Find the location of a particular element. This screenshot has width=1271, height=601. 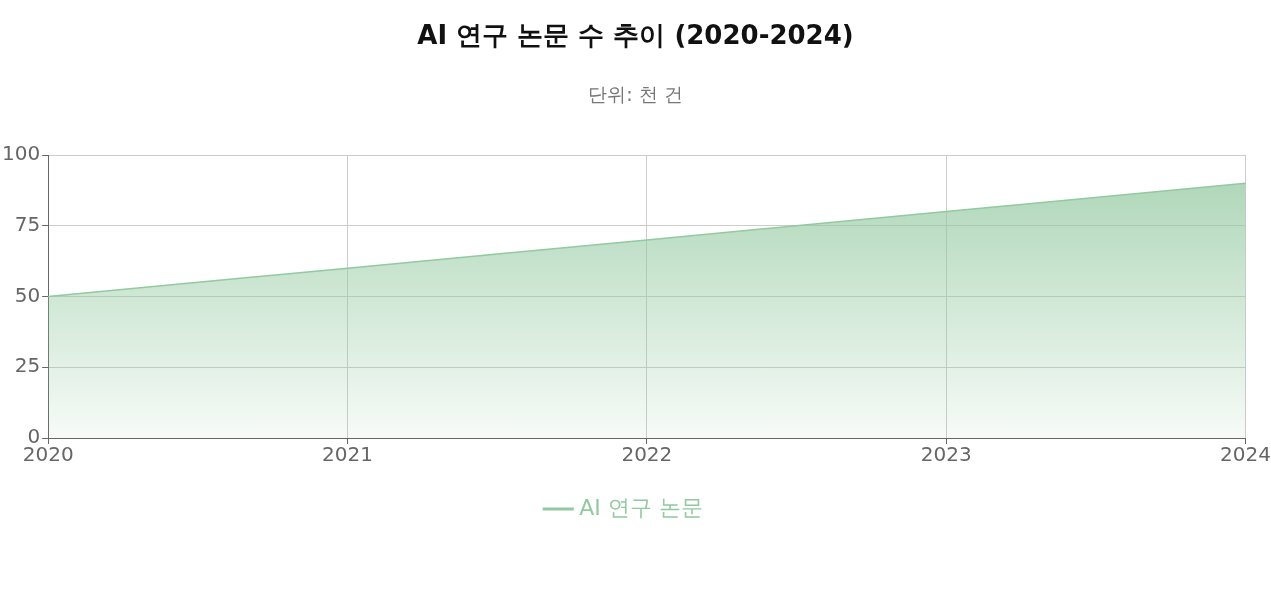

y-tick-label: 100 is located at coordinates (21, 153).